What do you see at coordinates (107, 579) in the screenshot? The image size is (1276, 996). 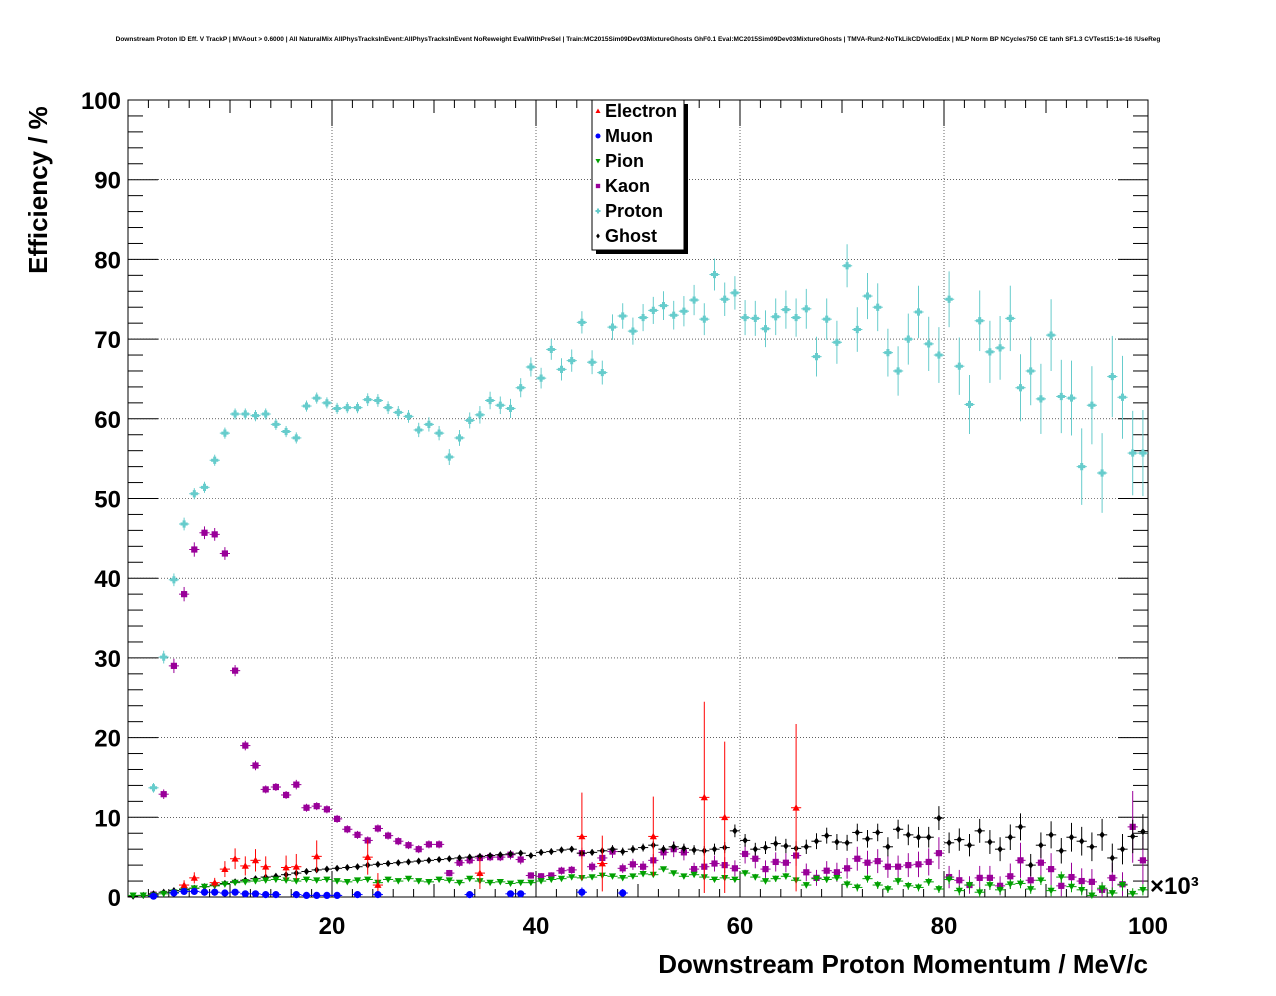 I see `y-tick-label: 40` at bounding box center [107, 579].